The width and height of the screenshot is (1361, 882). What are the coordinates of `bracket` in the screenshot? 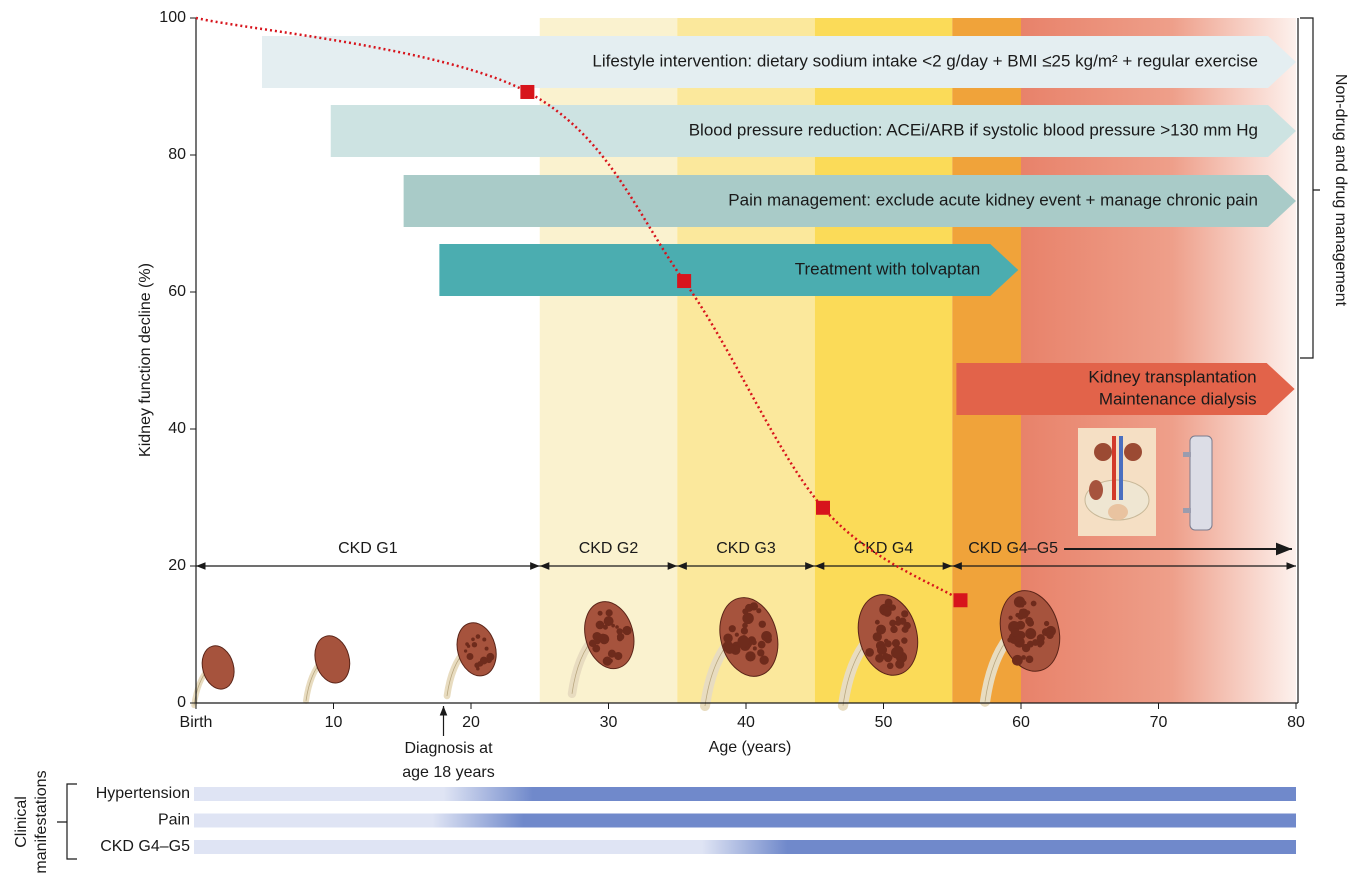 It's located at (1310, 188).